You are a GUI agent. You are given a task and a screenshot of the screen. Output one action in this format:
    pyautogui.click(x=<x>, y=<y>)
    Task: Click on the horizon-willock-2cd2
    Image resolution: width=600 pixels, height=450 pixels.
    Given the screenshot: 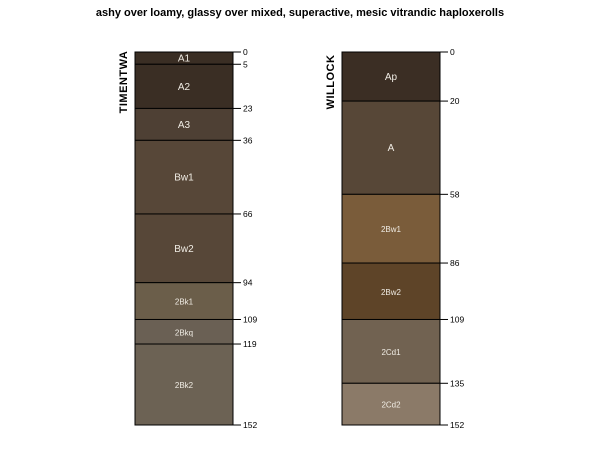 What is the action you would take?
    pyautogui.click(x=391, y=404)
    